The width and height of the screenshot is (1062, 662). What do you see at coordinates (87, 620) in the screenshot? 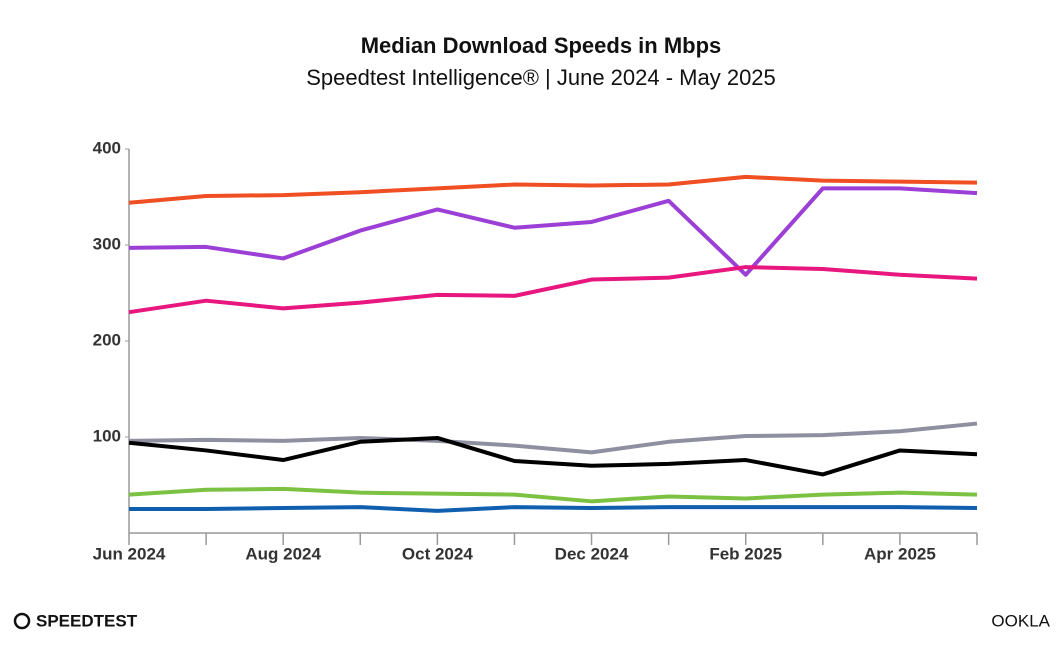
I see `footer-left: SPEEDTEST` at bounding box center [87, 620].